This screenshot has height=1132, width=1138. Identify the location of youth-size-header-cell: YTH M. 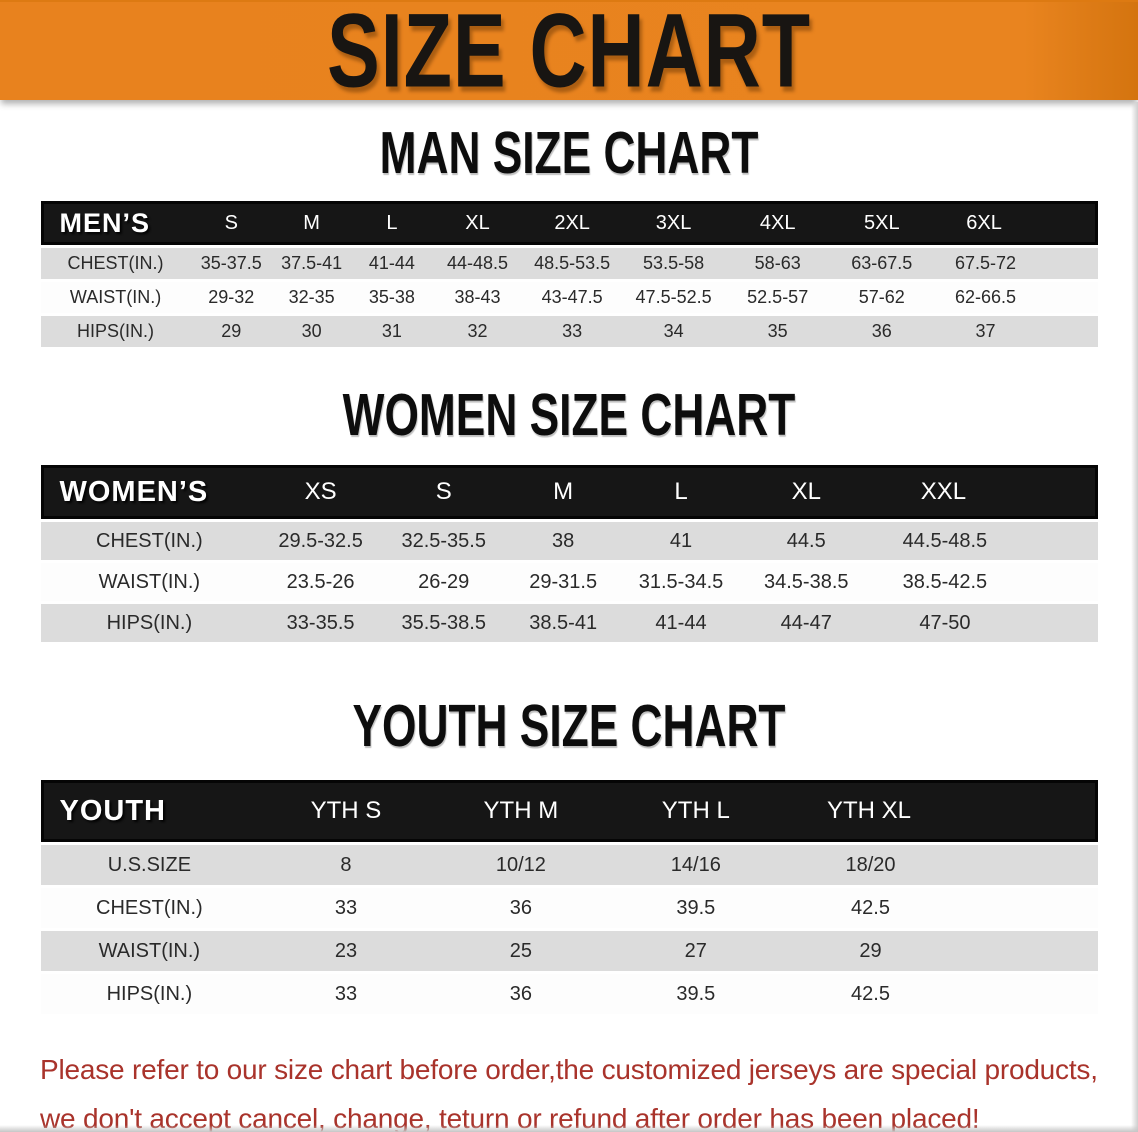
(521, 811).